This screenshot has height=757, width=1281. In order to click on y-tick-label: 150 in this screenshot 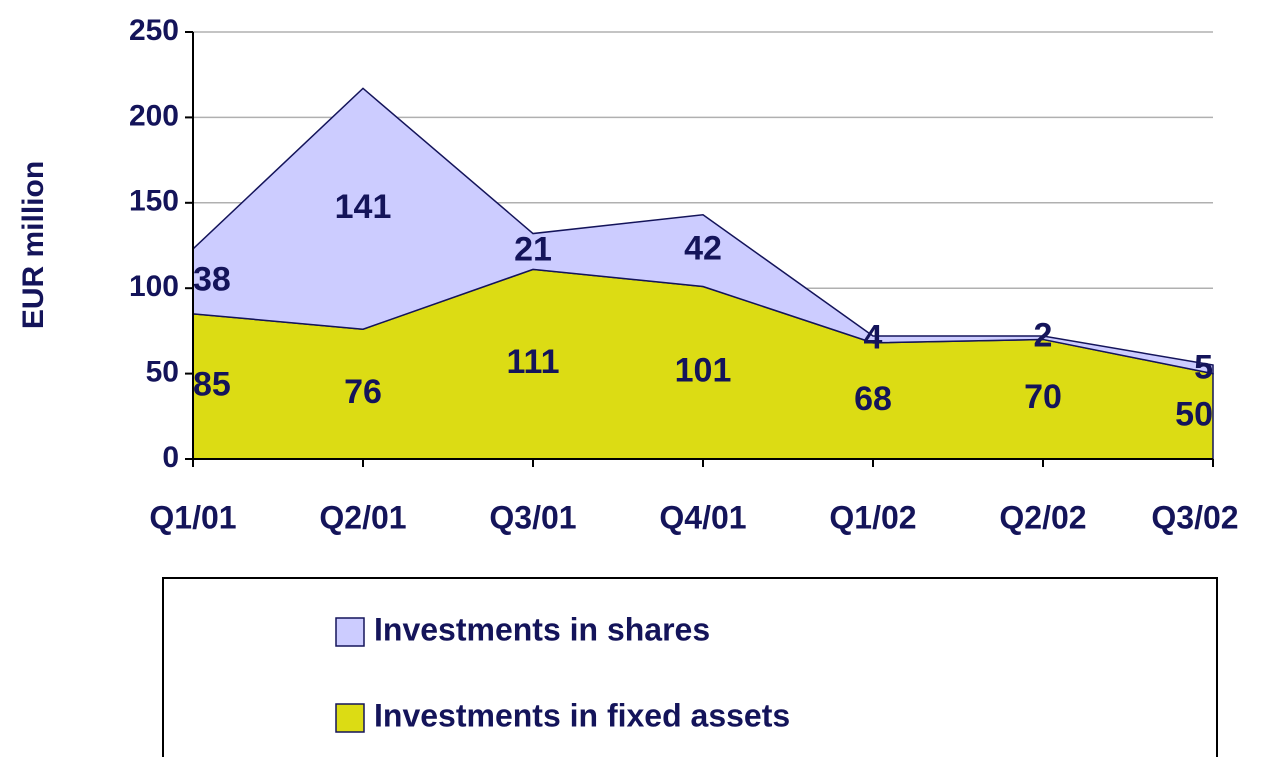, I will do `click(154, 201)`.